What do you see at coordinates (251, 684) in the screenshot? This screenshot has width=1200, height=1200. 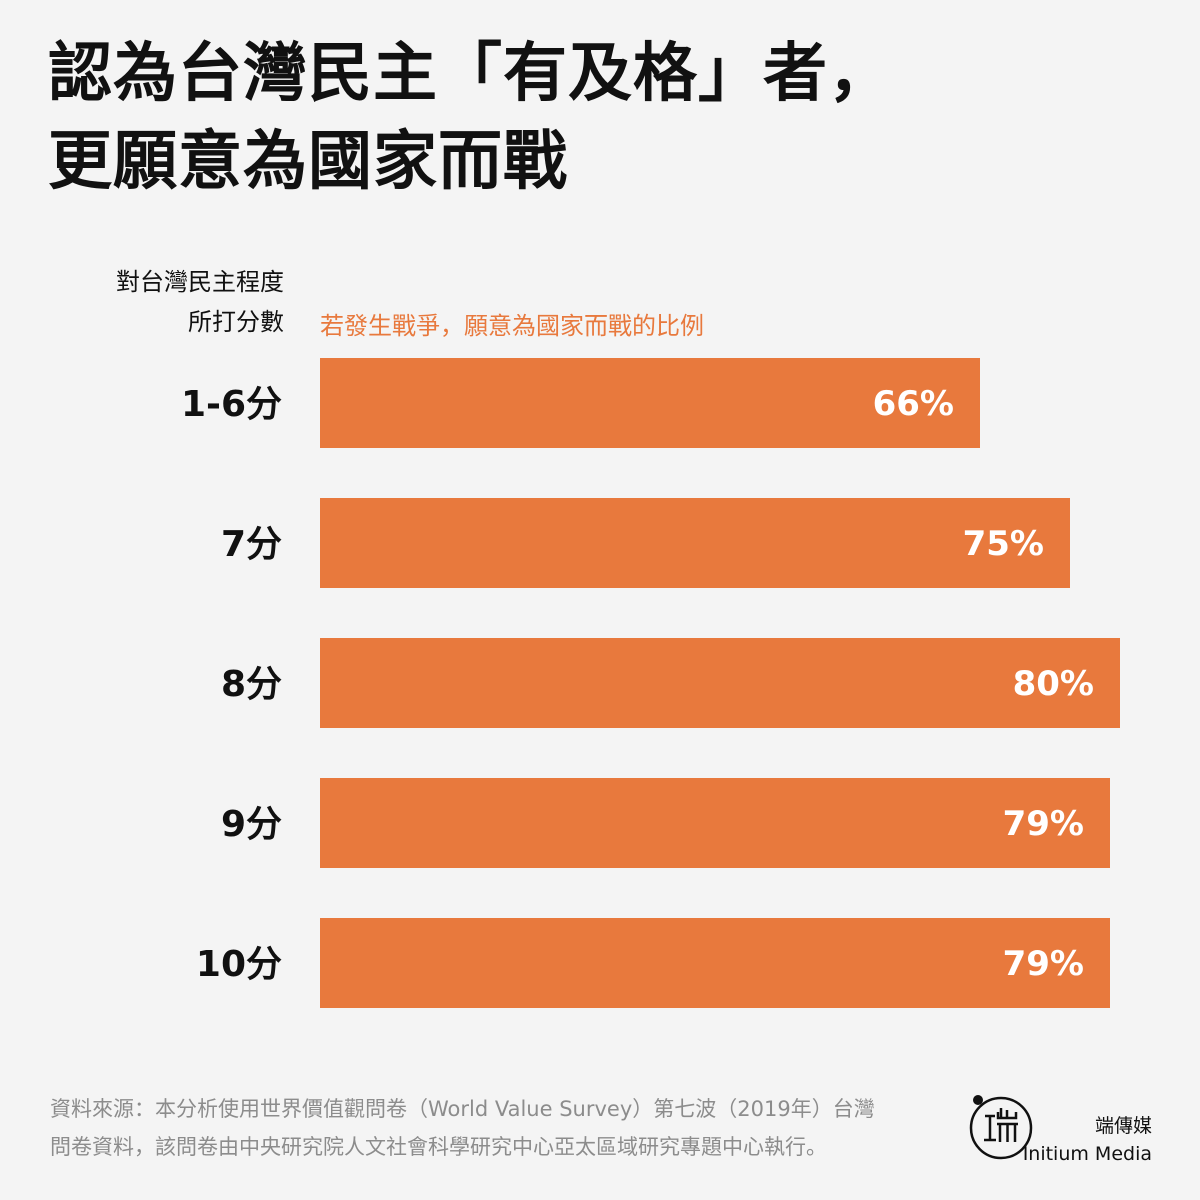 I see `category-label-3: 8分` at bounding box center [251, 684].